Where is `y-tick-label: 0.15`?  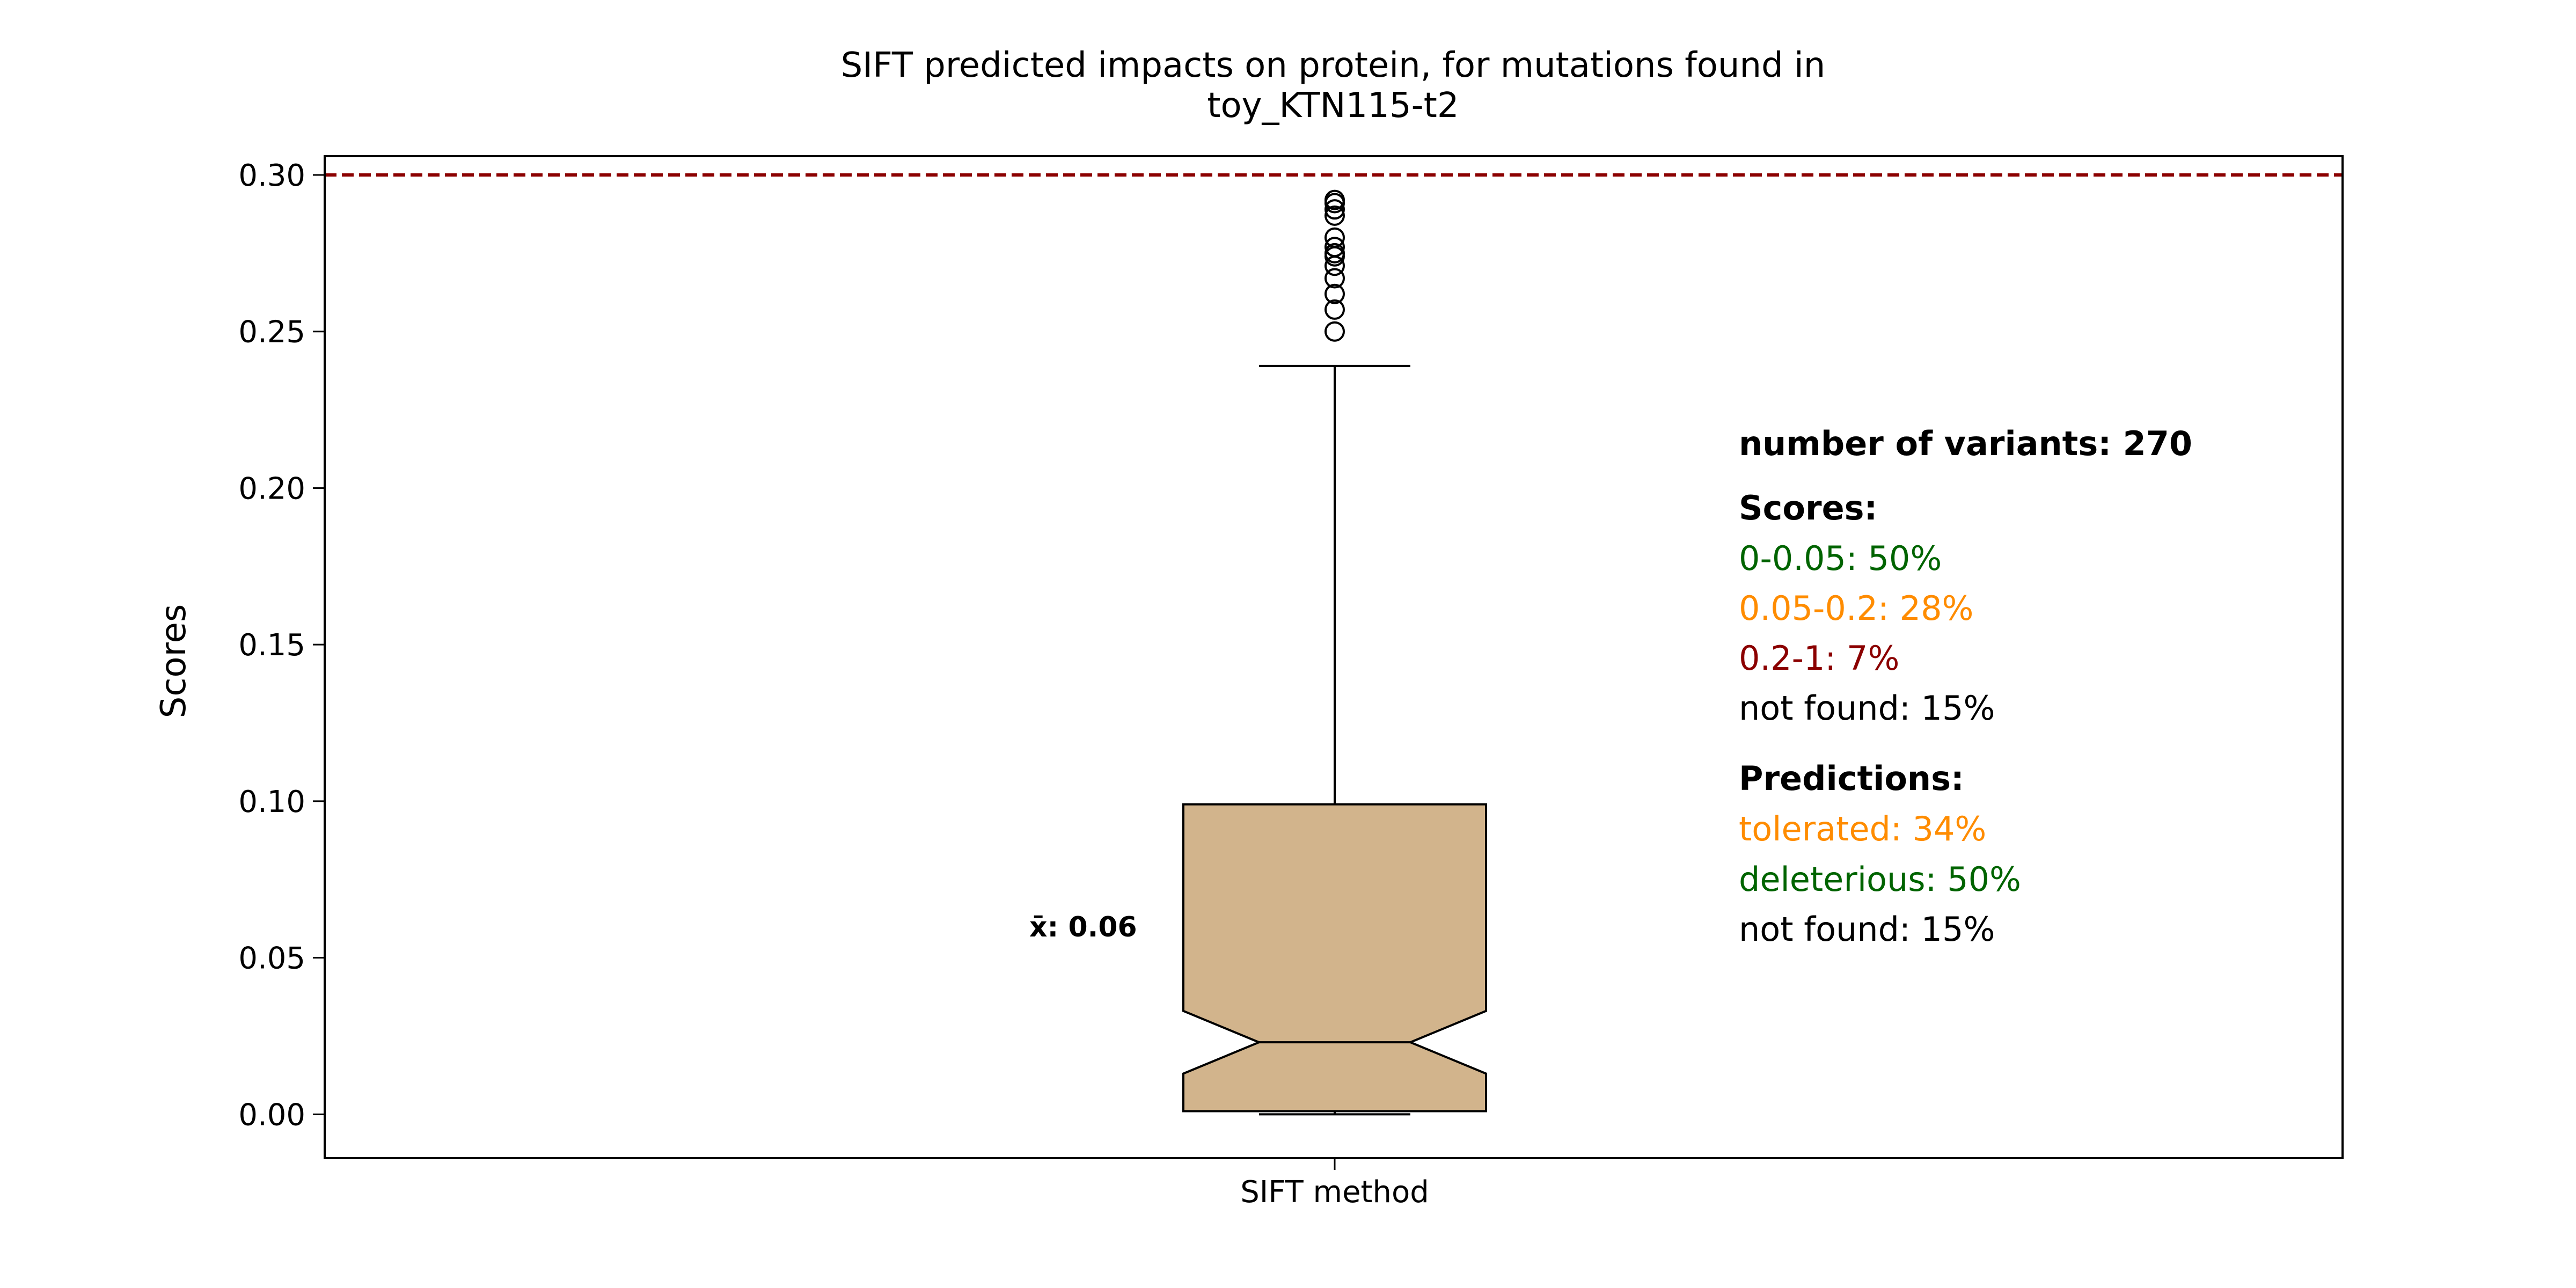 y-tick-label: 0.15 is located at coordinates (271, 645).